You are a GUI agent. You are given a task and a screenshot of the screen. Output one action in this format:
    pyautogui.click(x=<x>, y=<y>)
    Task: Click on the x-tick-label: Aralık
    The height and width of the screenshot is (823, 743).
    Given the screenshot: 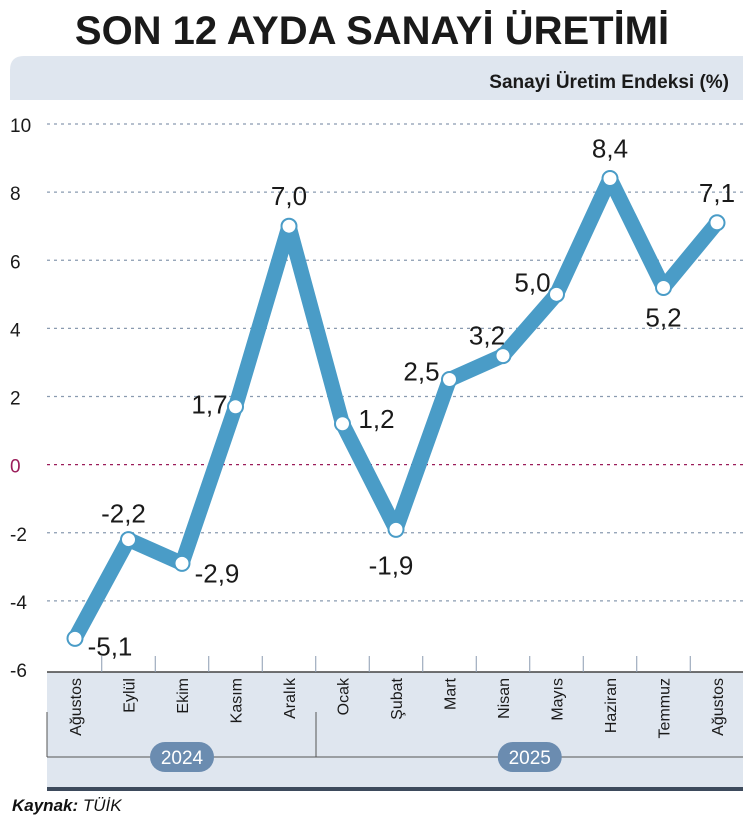 What is the action you would take?
    pyautogui.click(x=290, y=698)
    